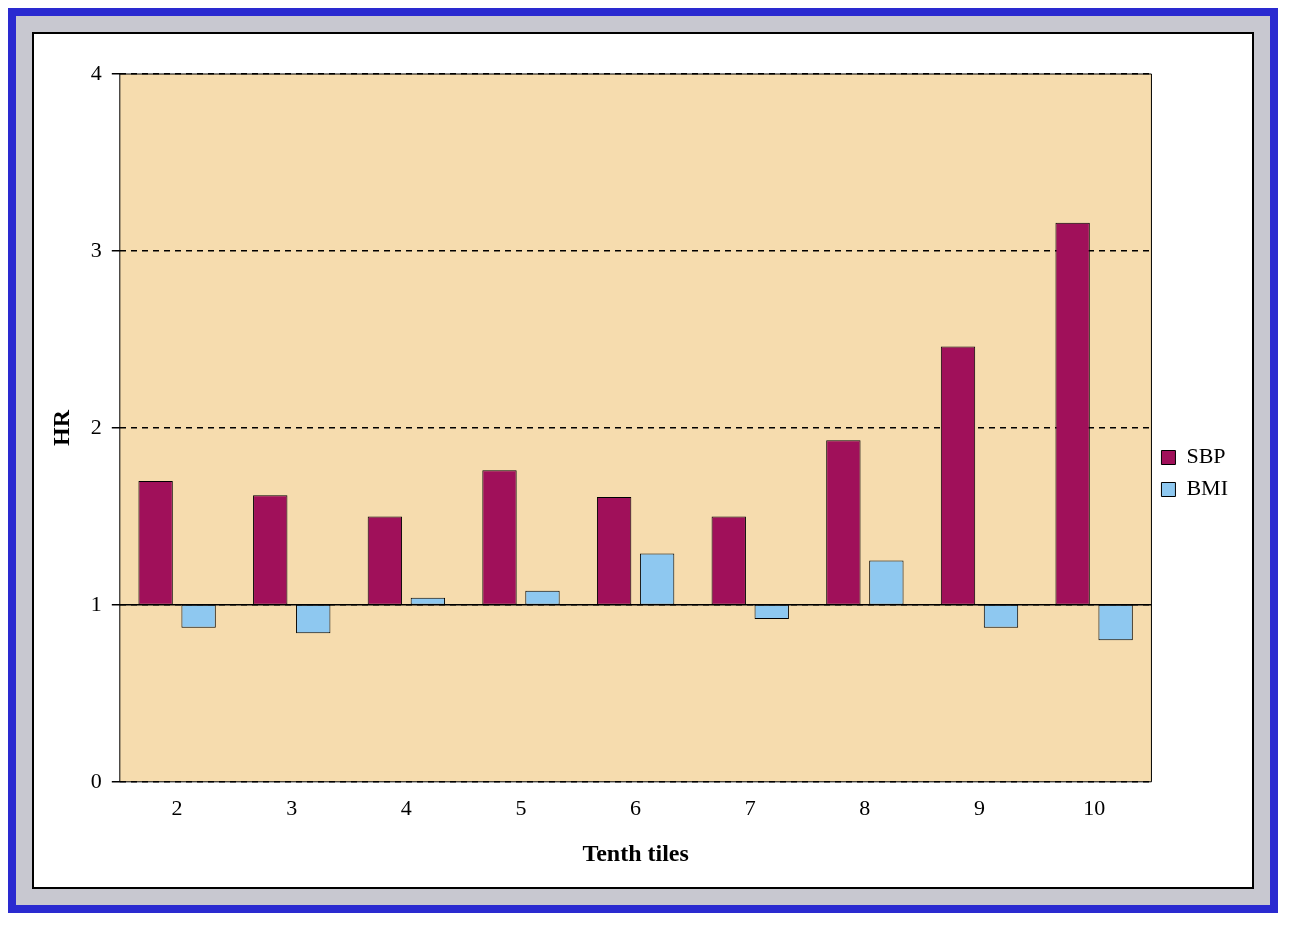 The width and height of the screenshot is (1302, 941). What do you see at coordinates (96, 603) in the screenshot?
I see `y-tick-label: 1` at bounding box center [96, 603].